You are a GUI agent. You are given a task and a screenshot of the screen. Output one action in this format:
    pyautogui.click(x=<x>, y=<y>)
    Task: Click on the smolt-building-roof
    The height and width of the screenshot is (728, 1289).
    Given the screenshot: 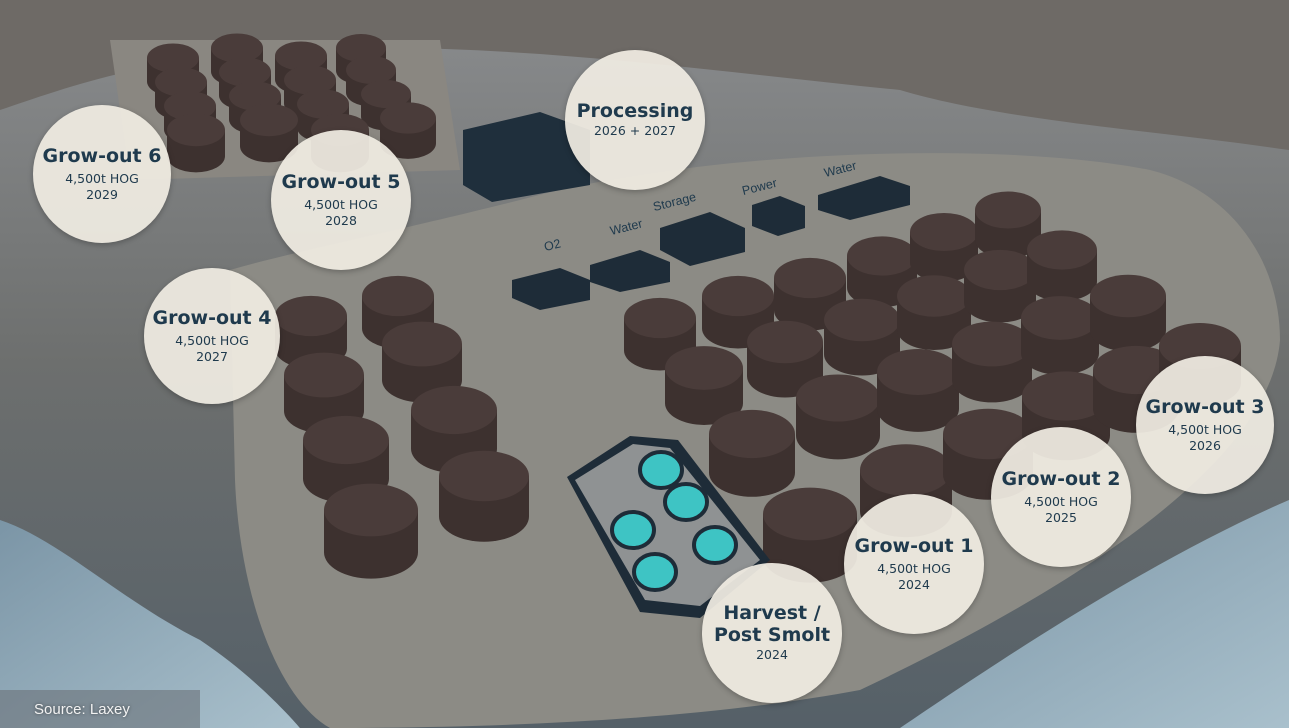 What is the action you would take?
    pyautogui.click(x=667, y=525)
    